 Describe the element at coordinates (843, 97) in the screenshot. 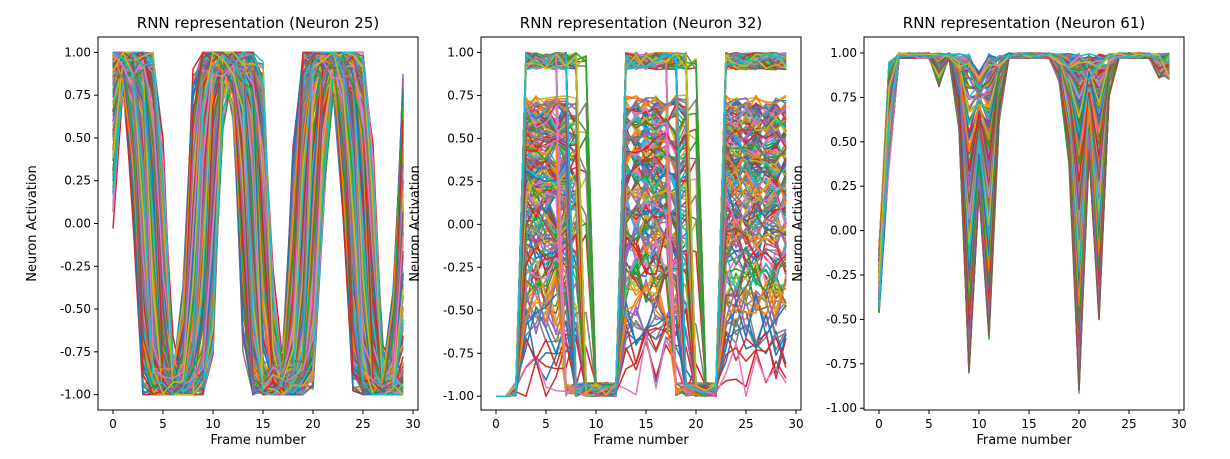

I see `y-tick-label: 0.75` at that location.